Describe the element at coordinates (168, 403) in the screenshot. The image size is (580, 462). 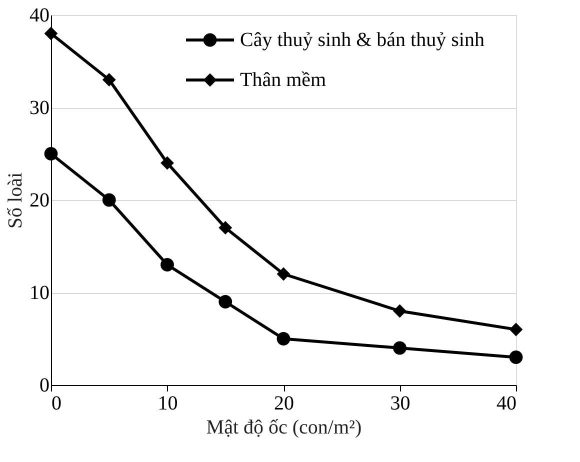
I see `x-tick-label: 10` at that location.